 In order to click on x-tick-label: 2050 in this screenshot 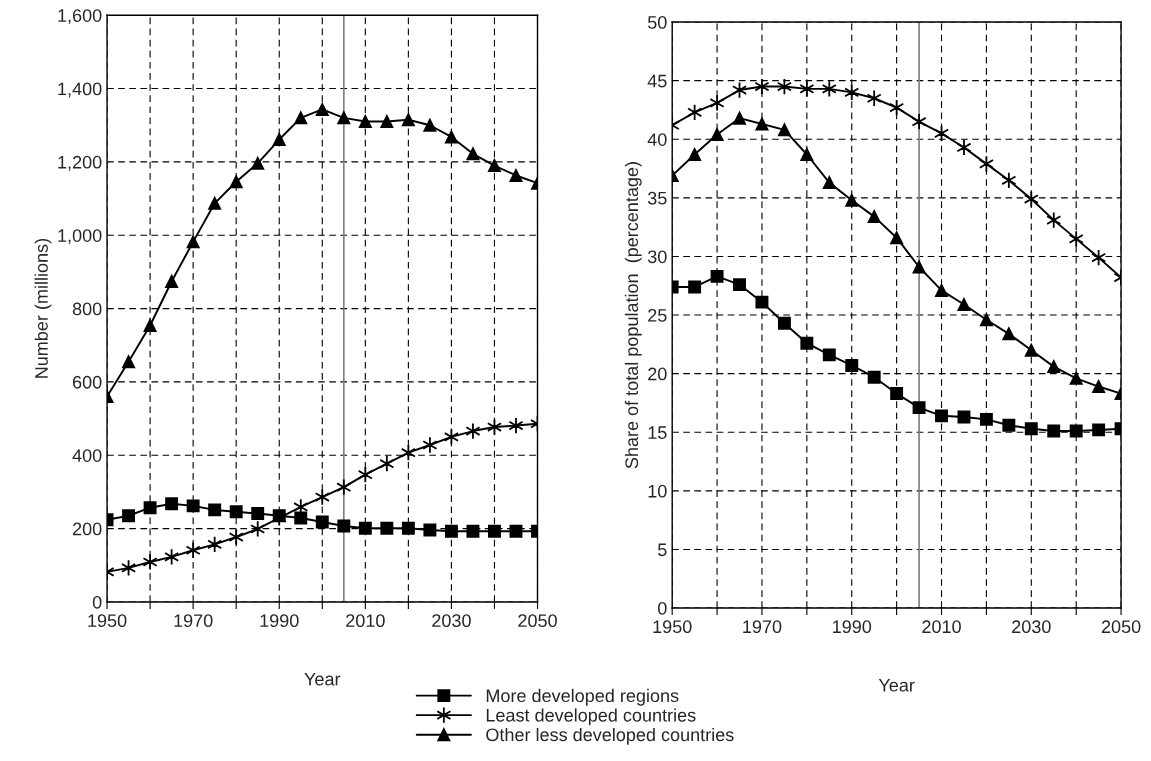, I will do `click(537, 621)`.